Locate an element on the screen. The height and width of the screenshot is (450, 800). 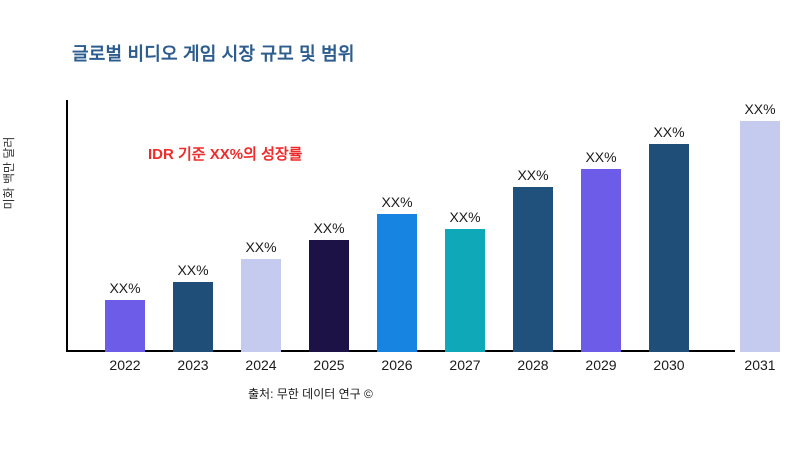
bar-2022: XX% is located at coordinates (125, 316).